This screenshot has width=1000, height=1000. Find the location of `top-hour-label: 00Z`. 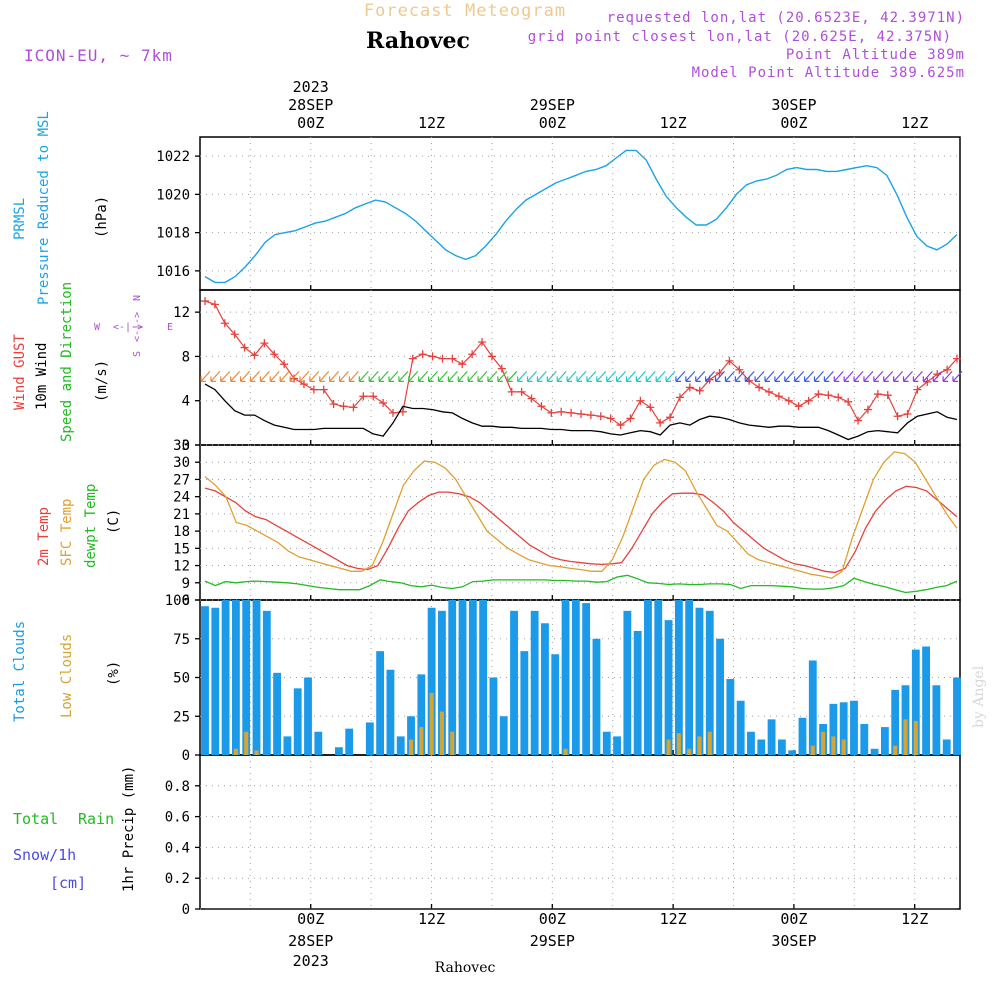

top-hour-label: 00Z is located at coordinates (552, 123).